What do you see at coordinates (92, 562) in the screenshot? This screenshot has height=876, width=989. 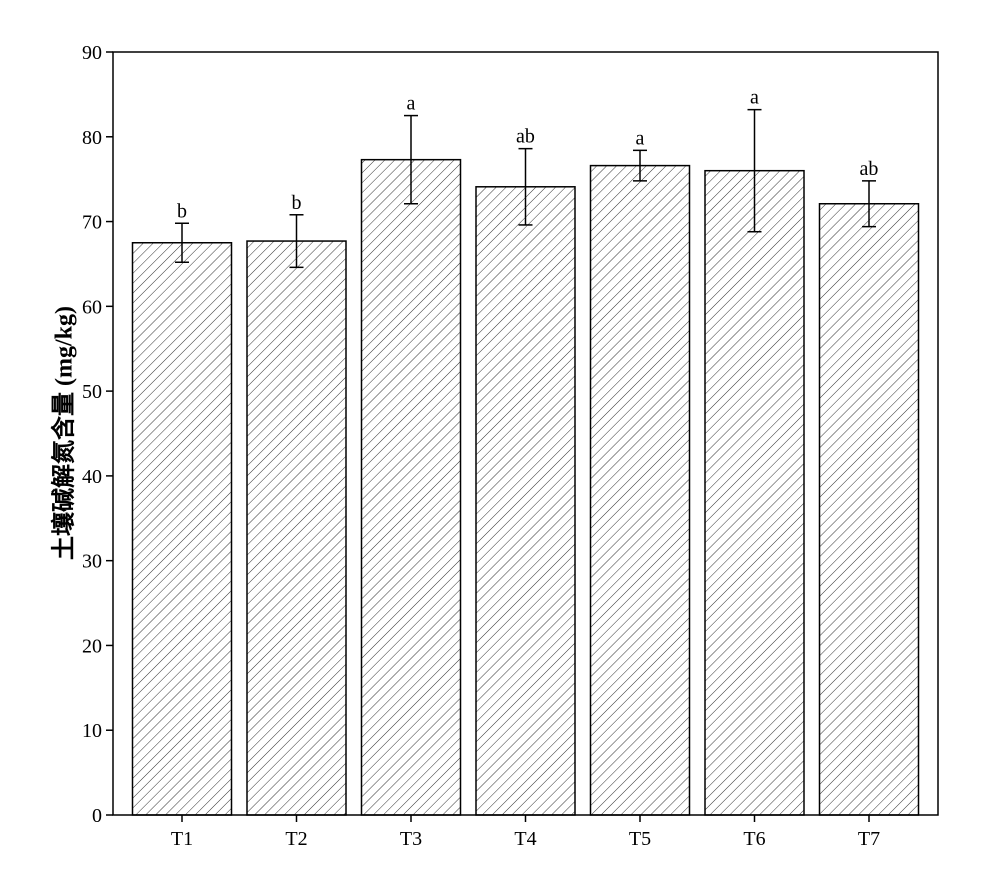 I see `y-tick-label: 30` at bounding box center [92, 562].